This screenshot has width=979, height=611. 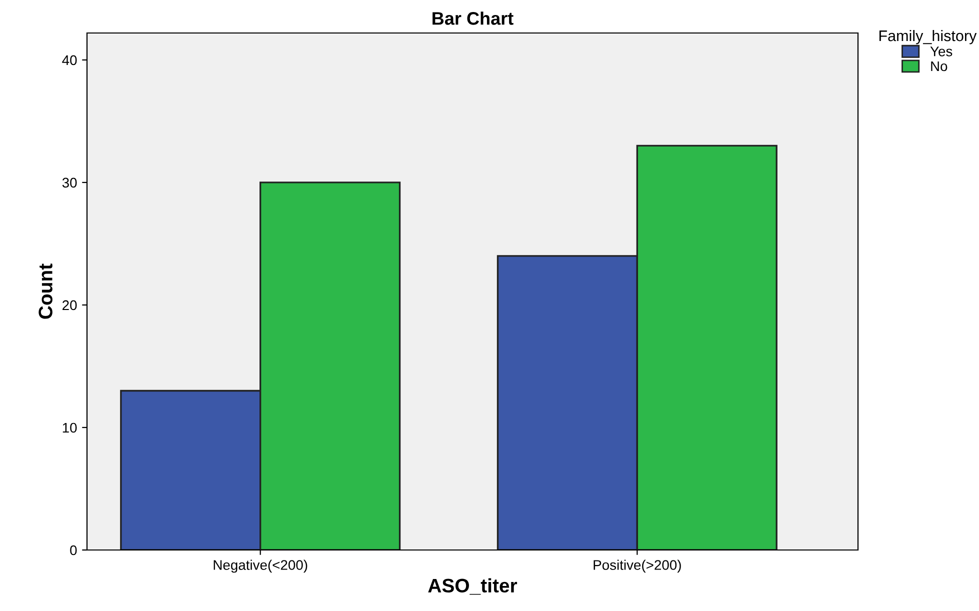 What do you see at coordinates (941, 51) in the screenshot?
I see `legend-label: Yes` at bounding box center [941, 51].